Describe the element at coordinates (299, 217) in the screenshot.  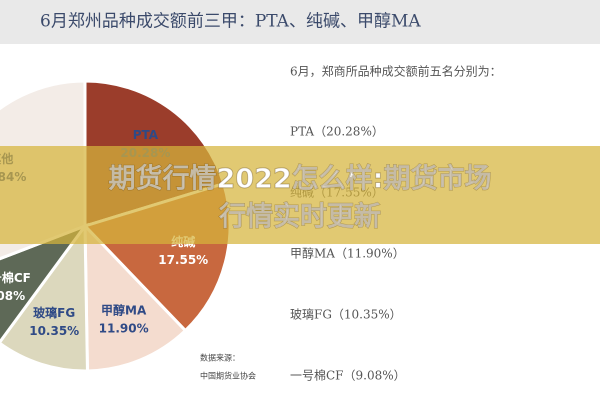
I see `overlay-line: 行情实时更新` at that location.